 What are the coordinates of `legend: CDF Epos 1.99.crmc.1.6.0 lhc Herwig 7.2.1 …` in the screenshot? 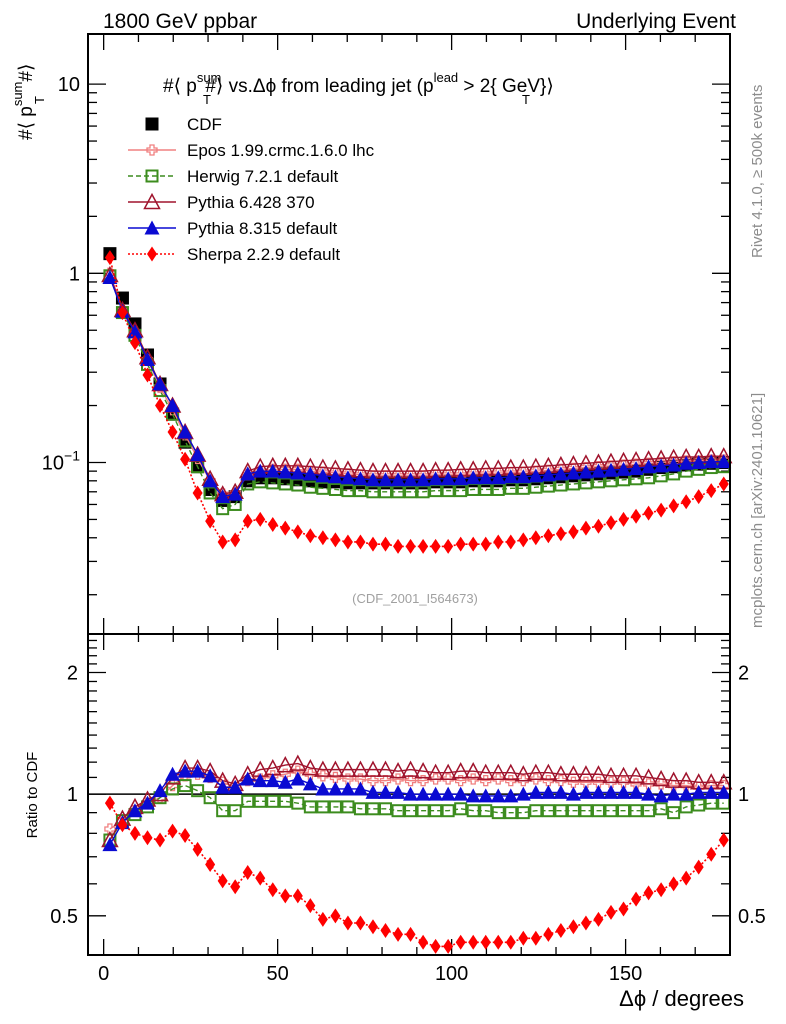 It's located at (251, 189).